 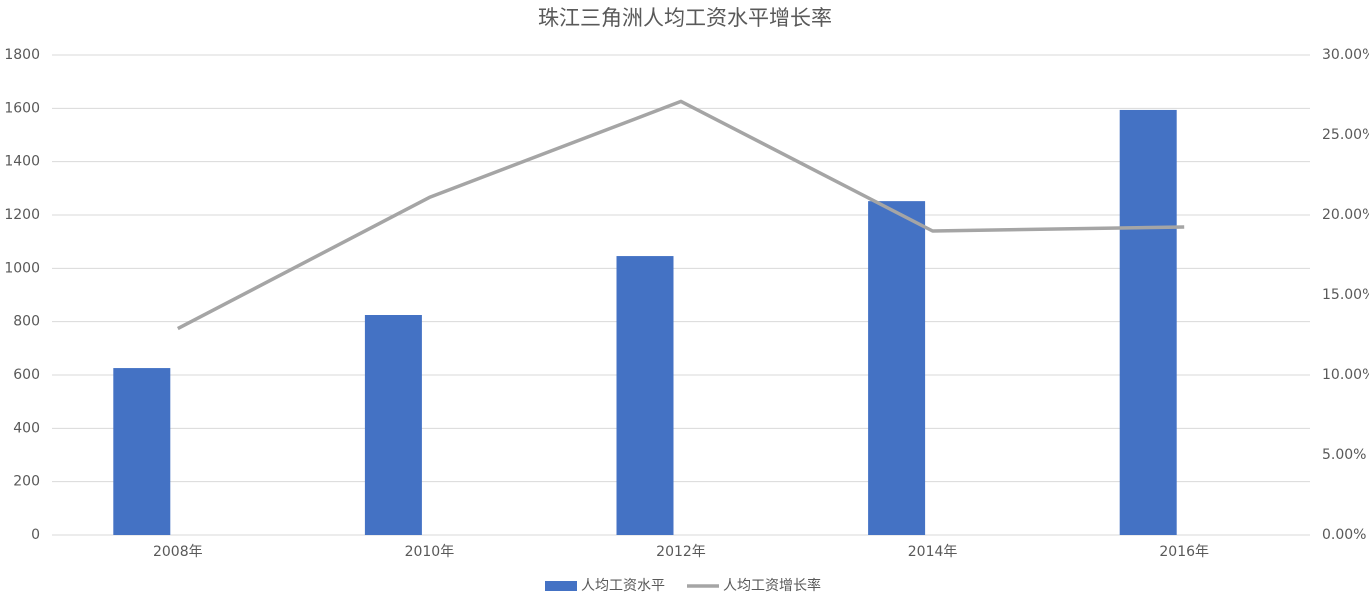 What do you see at coordinates (1184, 552) in the screenshot?
I see `x-tick-label: 2016年` at bounding box center [1184, 552].